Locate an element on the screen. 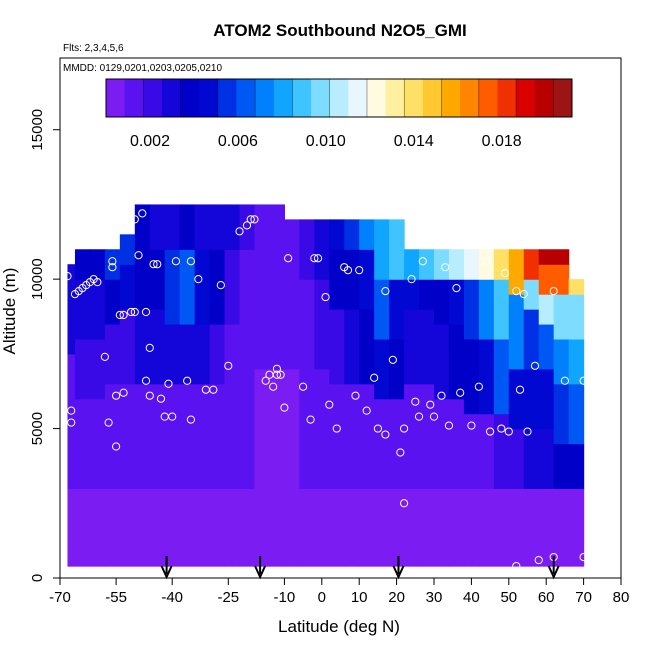 This screenshot has width=650, height=650. x-tick-label: 80 is located at coordinates (621, 597).